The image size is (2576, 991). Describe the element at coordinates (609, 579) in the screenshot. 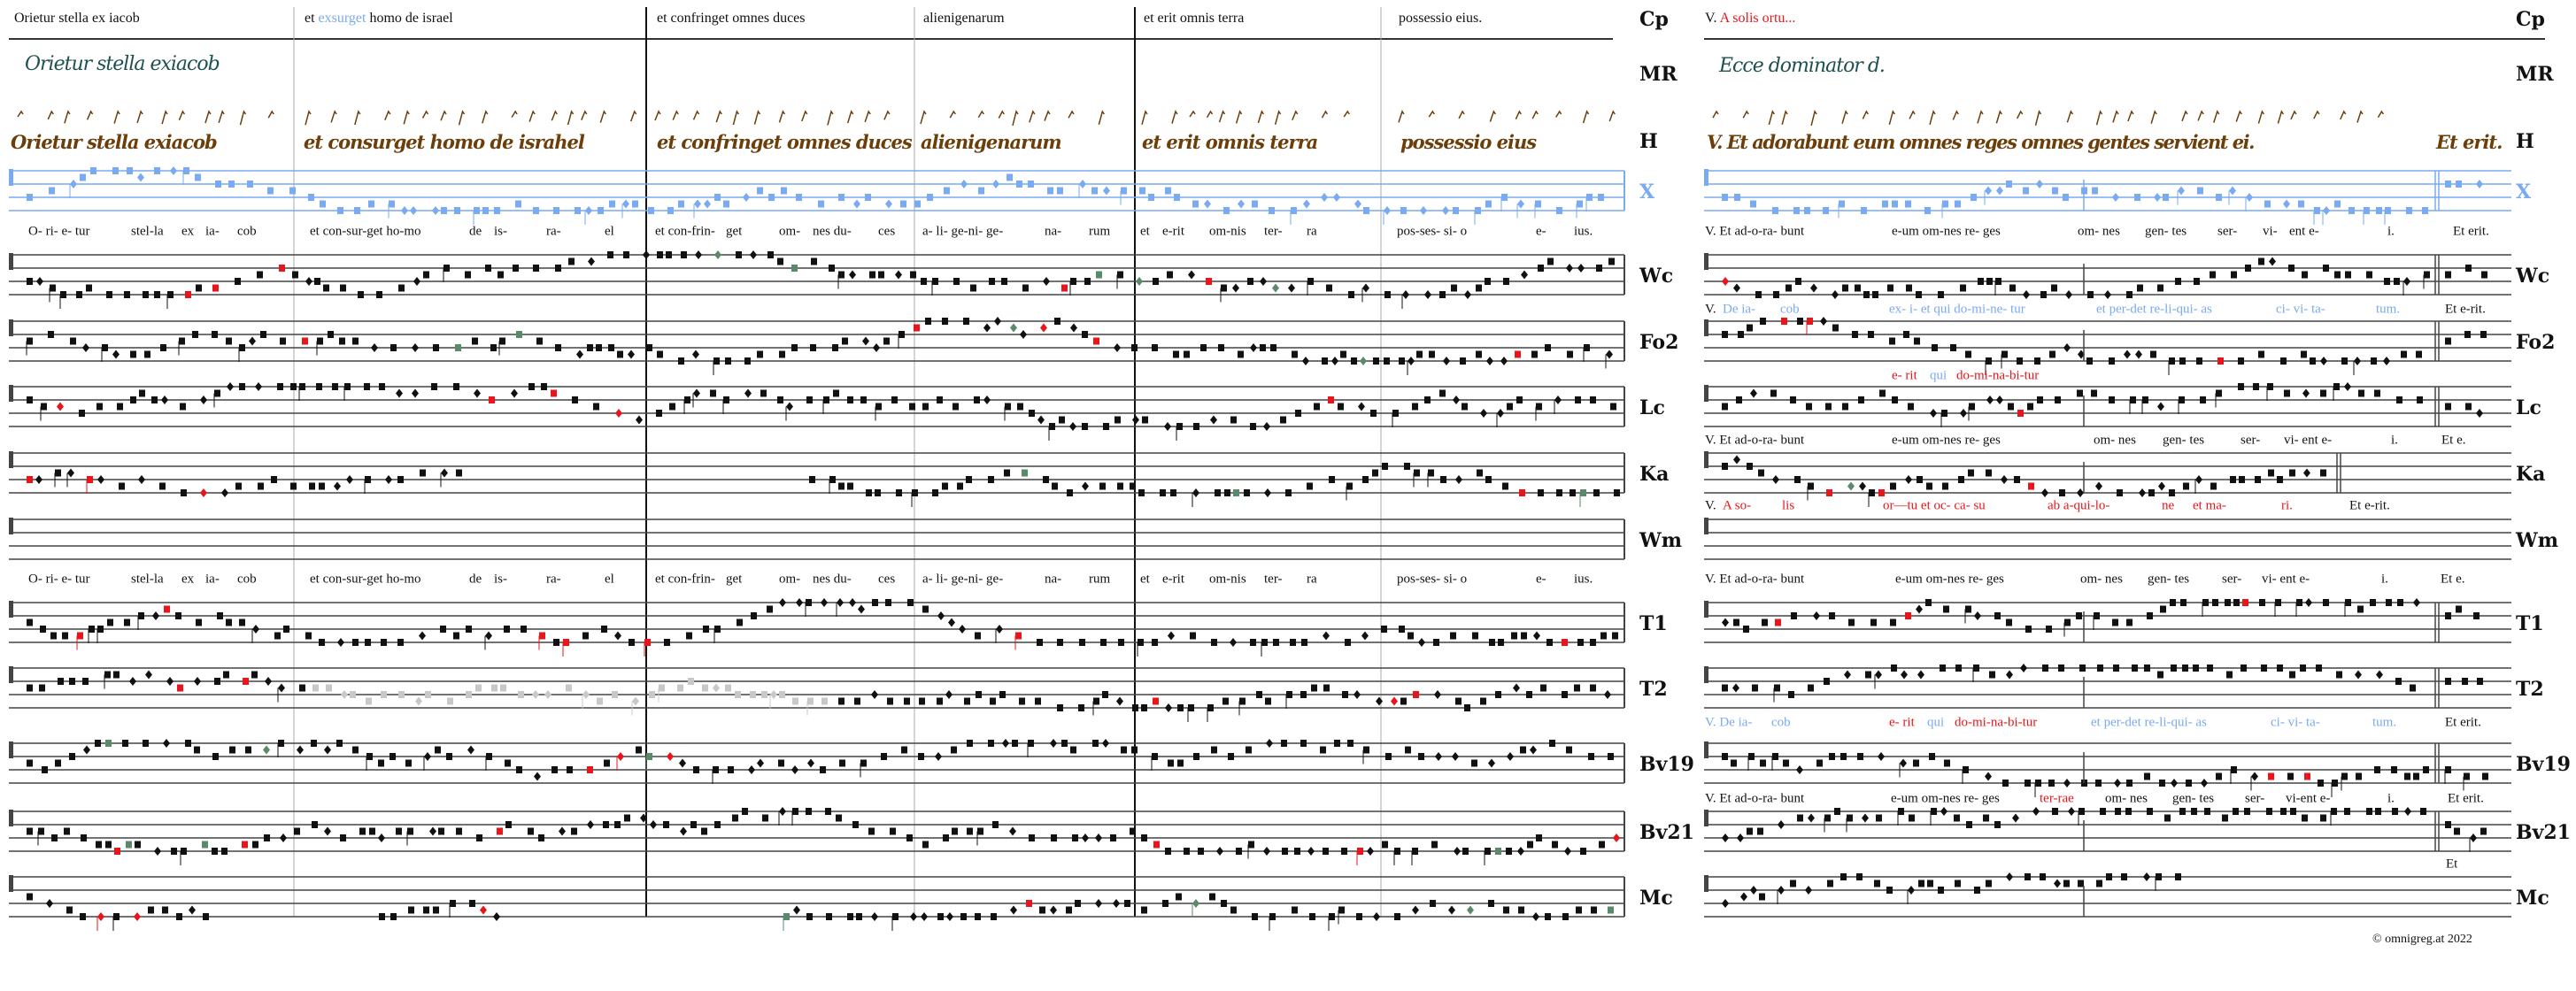

I see `lyric-syllable: el` at that location.